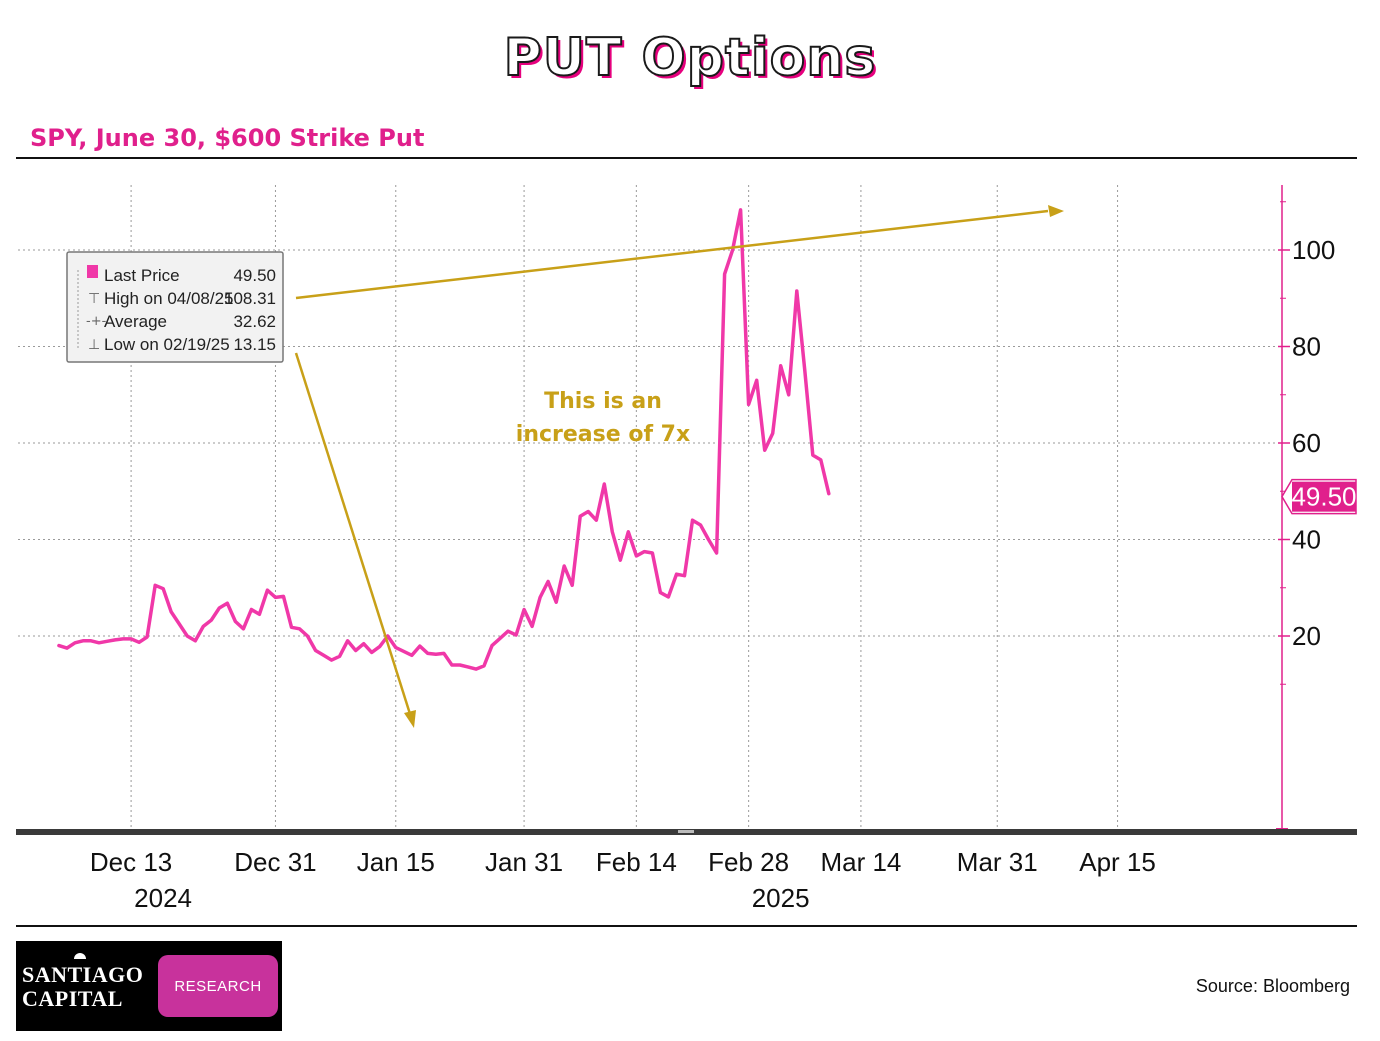 The height and width of the screenshot is (1041, 1380). Describe the element at coordinates (603, 401) in the screenshot. I see `annotation-text-line1: This is an` at that location.